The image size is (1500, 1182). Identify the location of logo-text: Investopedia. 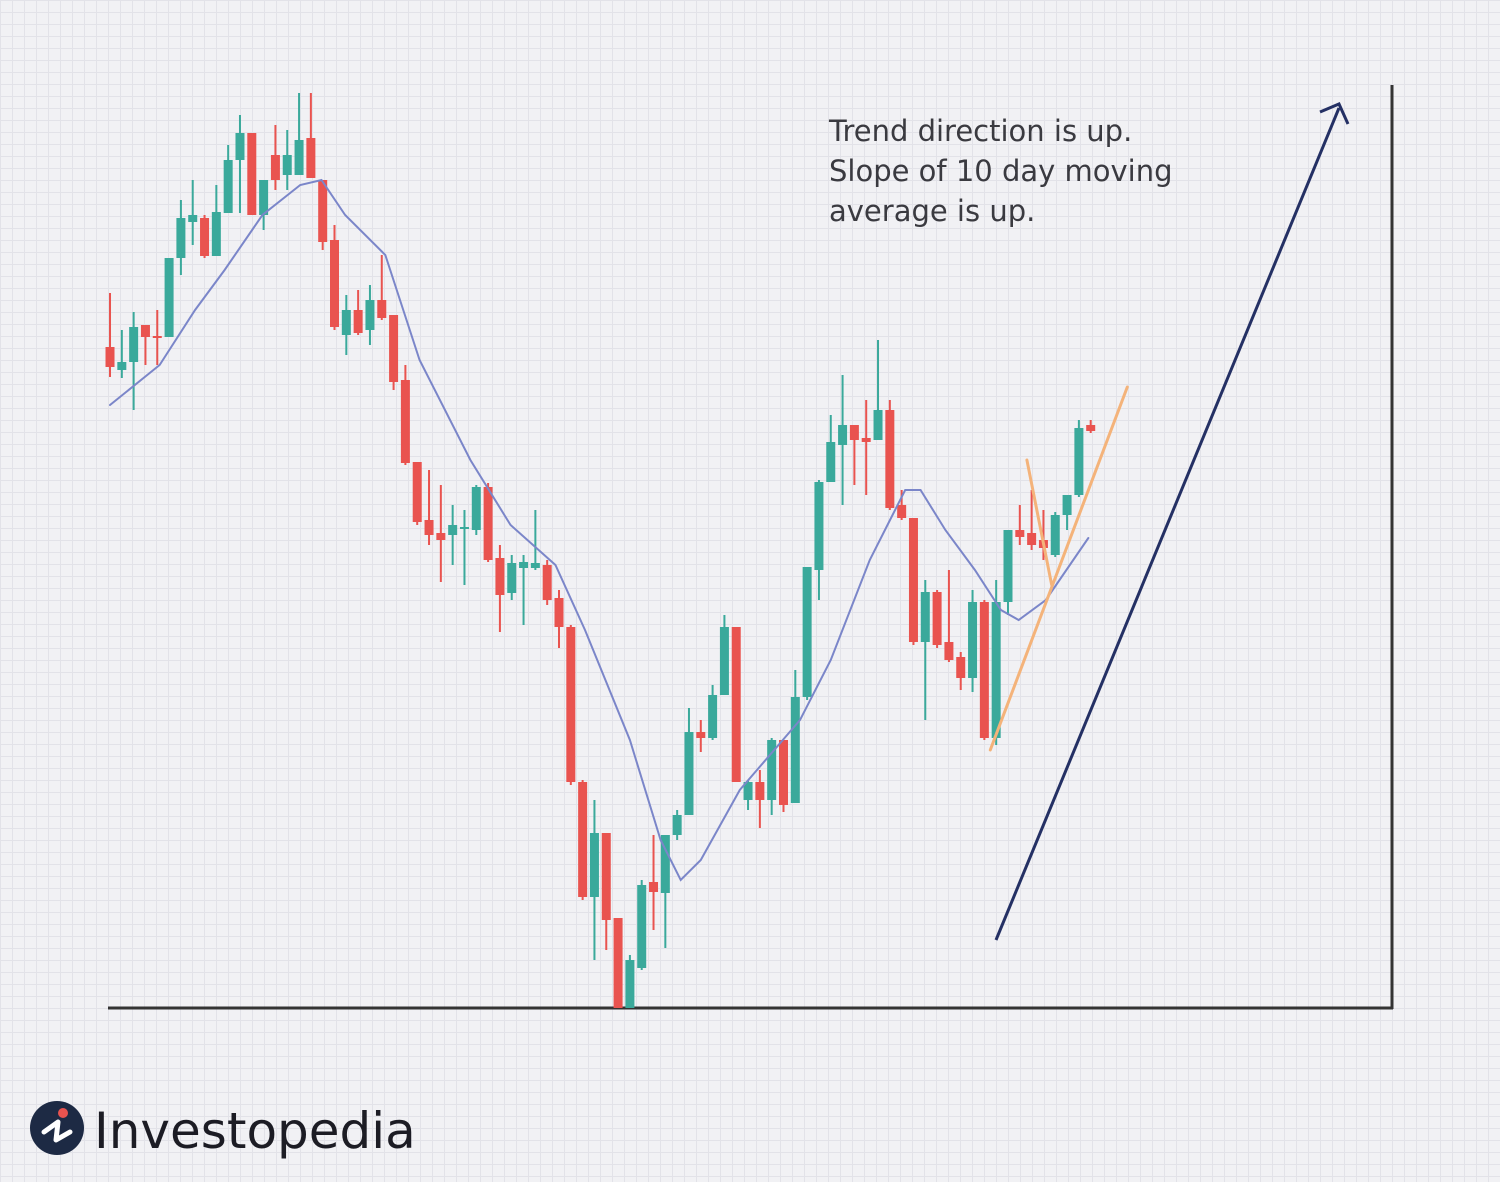
(255, 1131).